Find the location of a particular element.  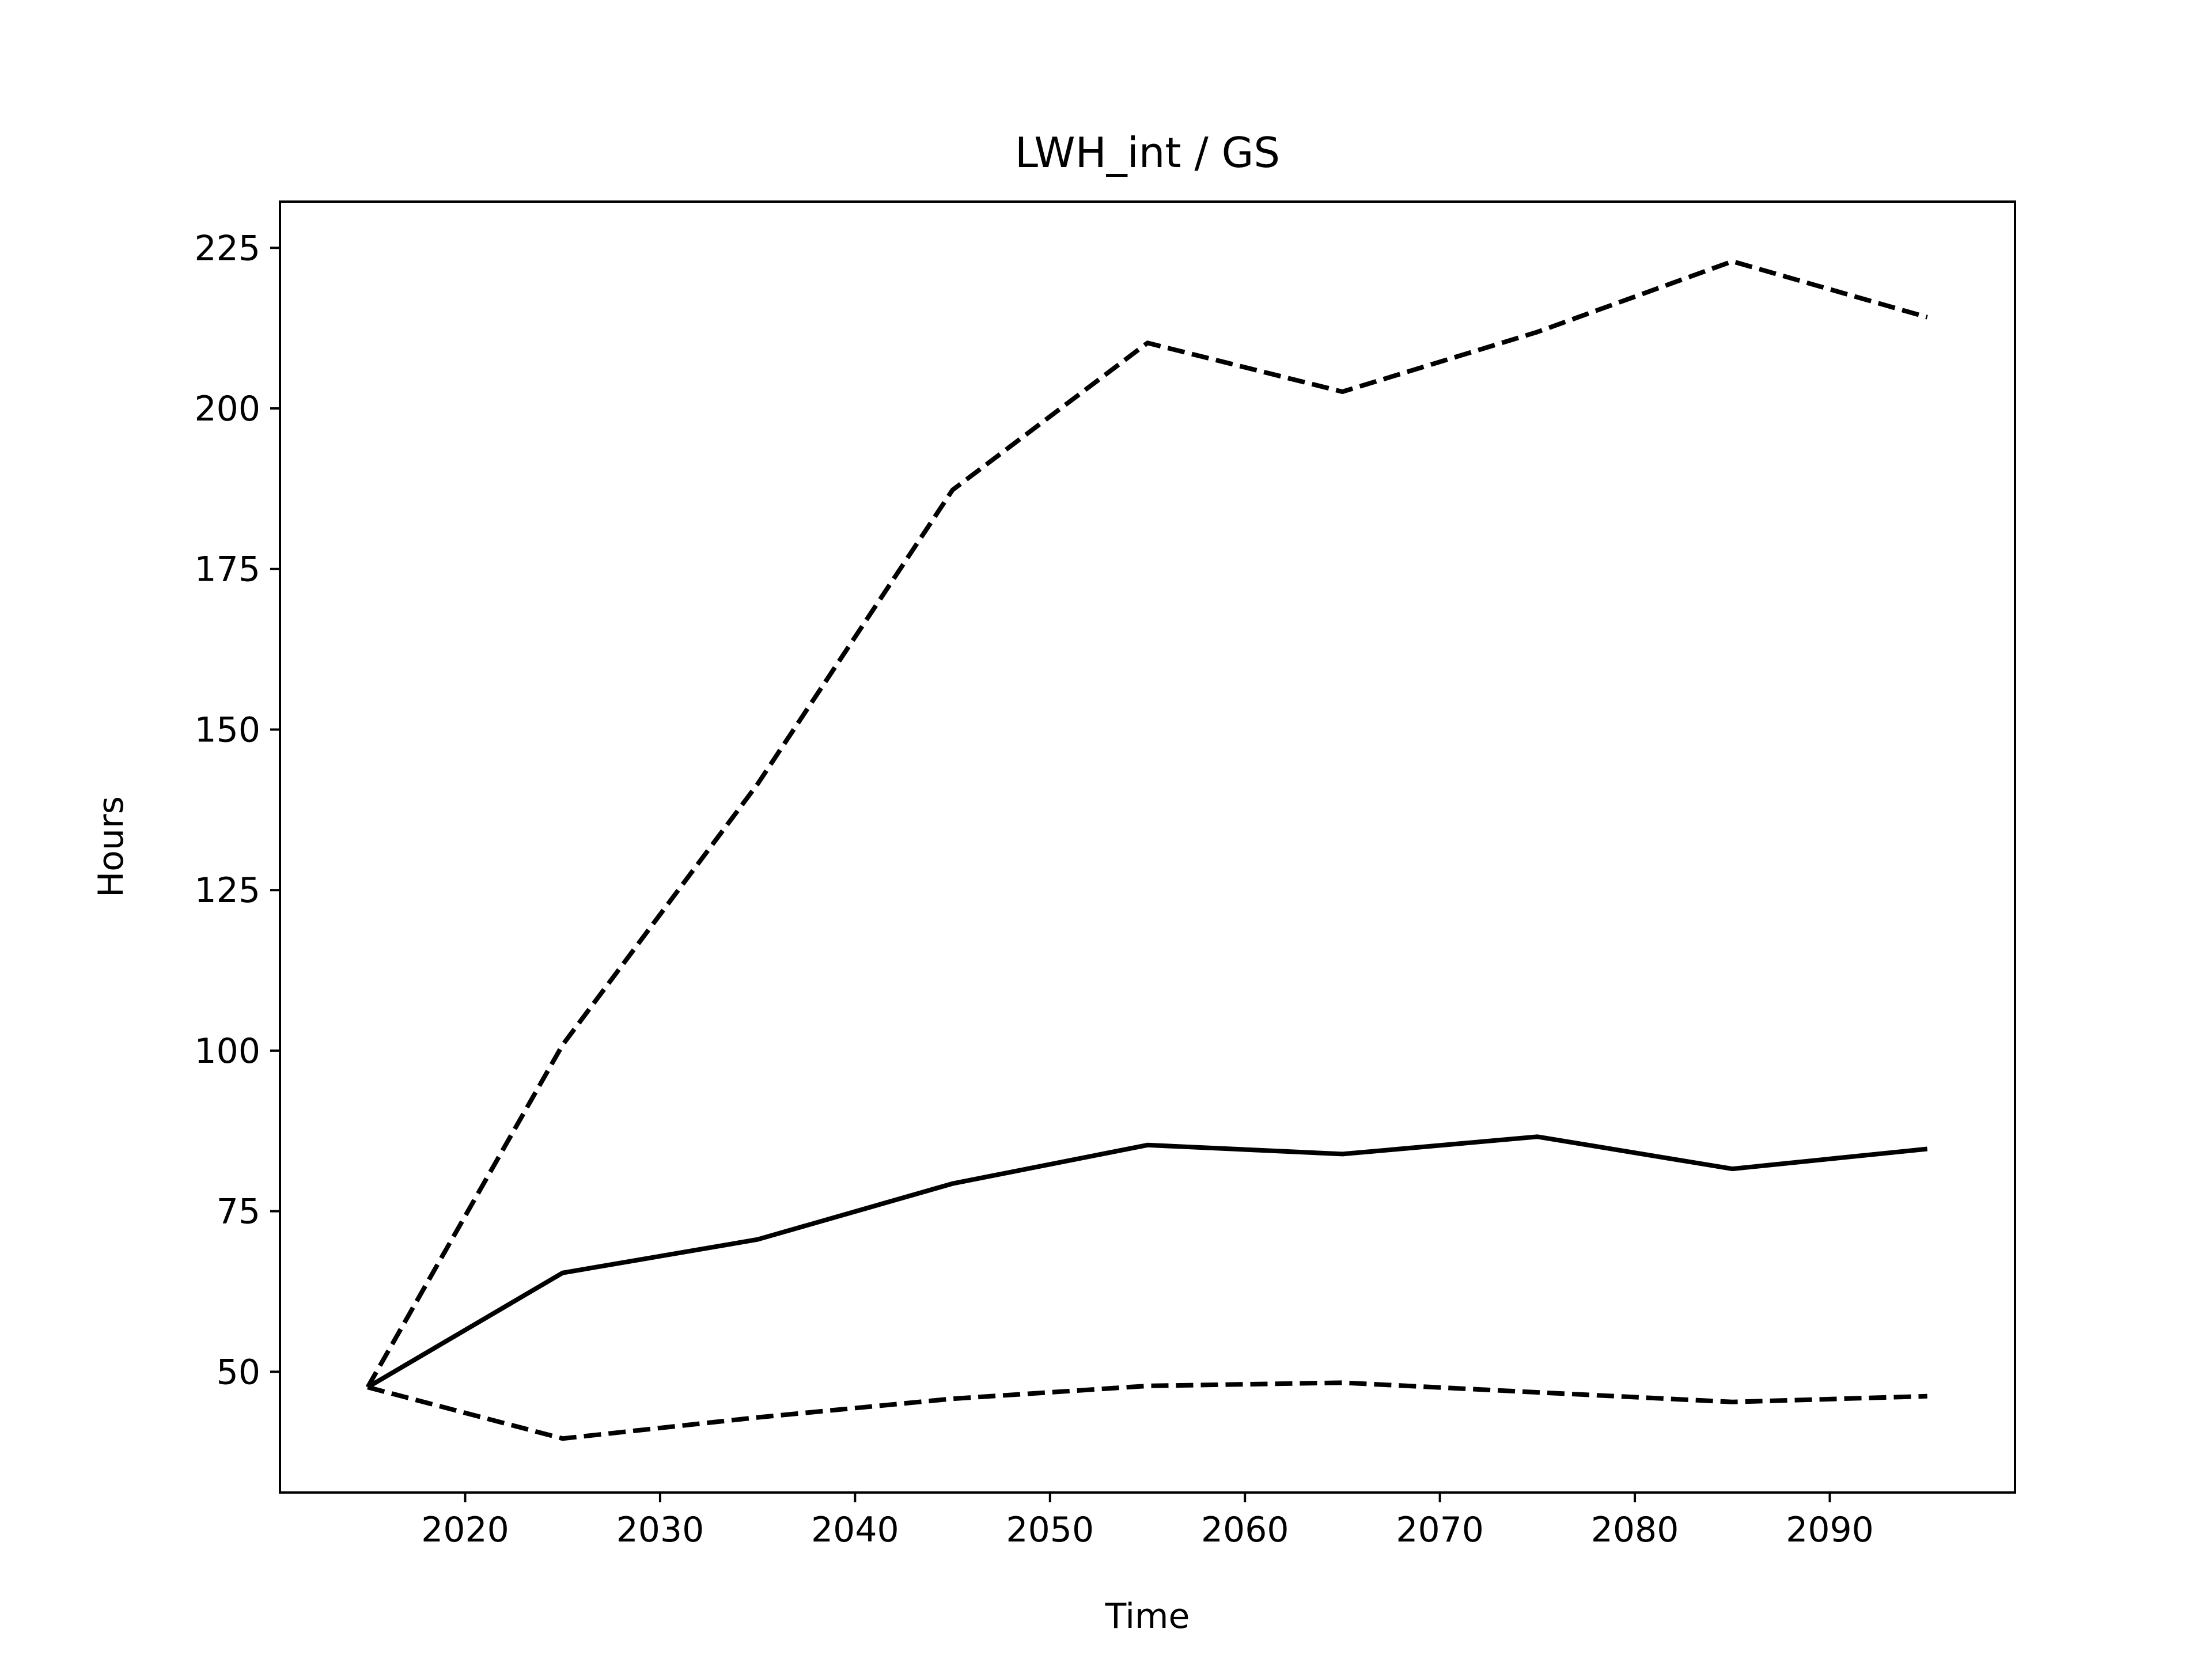

y-axis: 50 75 100 125 150 175 200 225 is located at coordinates (237, 810).